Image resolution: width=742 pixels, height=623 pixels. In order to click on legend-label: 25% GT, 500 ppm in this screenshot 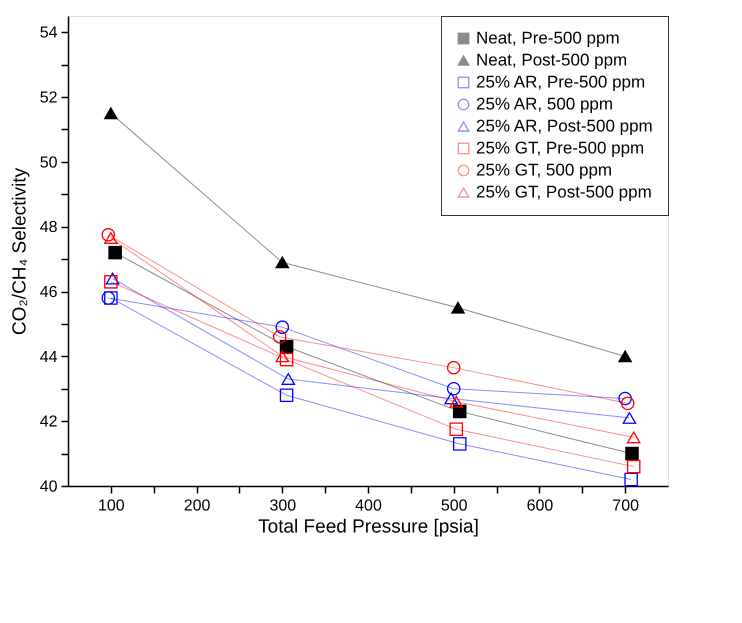, I will do `click(544, 170)`.